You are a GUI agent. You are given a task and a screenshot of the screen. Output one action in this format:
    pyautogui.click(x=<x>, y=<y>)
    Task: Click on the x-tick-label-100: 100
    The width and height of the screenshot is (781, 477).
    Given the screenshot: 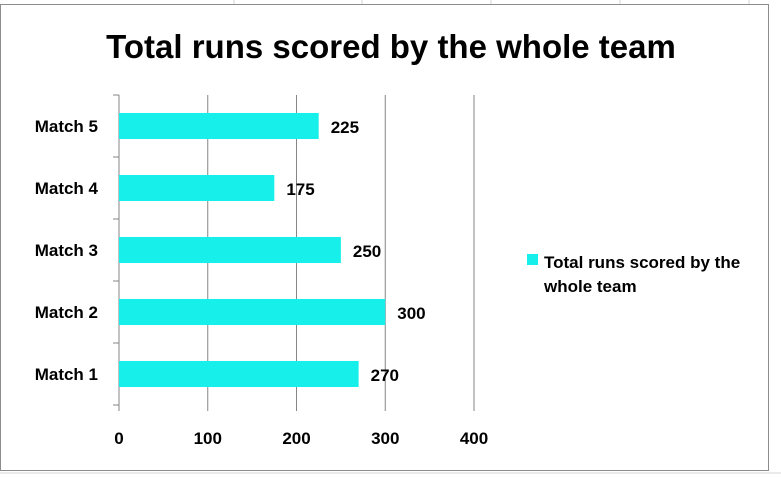 What is the action you would take?
    pyautogui.click(x=208, y=438)
    